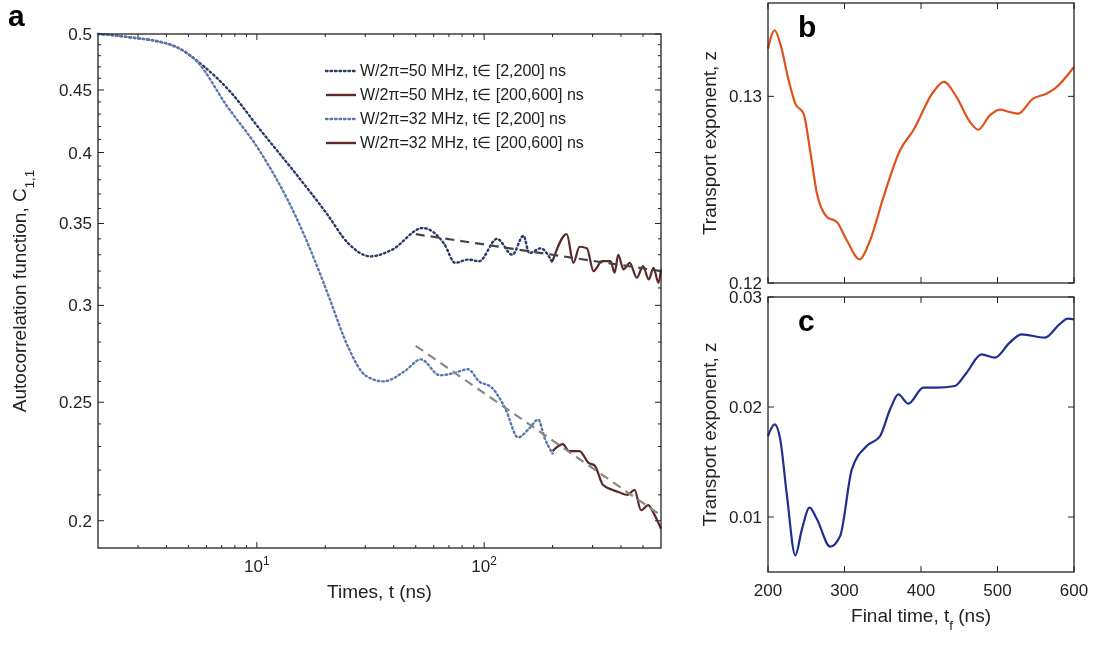  What do you see at coordinates (745, 517) in the screenshot?
I see `y-tick-label: 0.01` at bounding box center [745, 517].